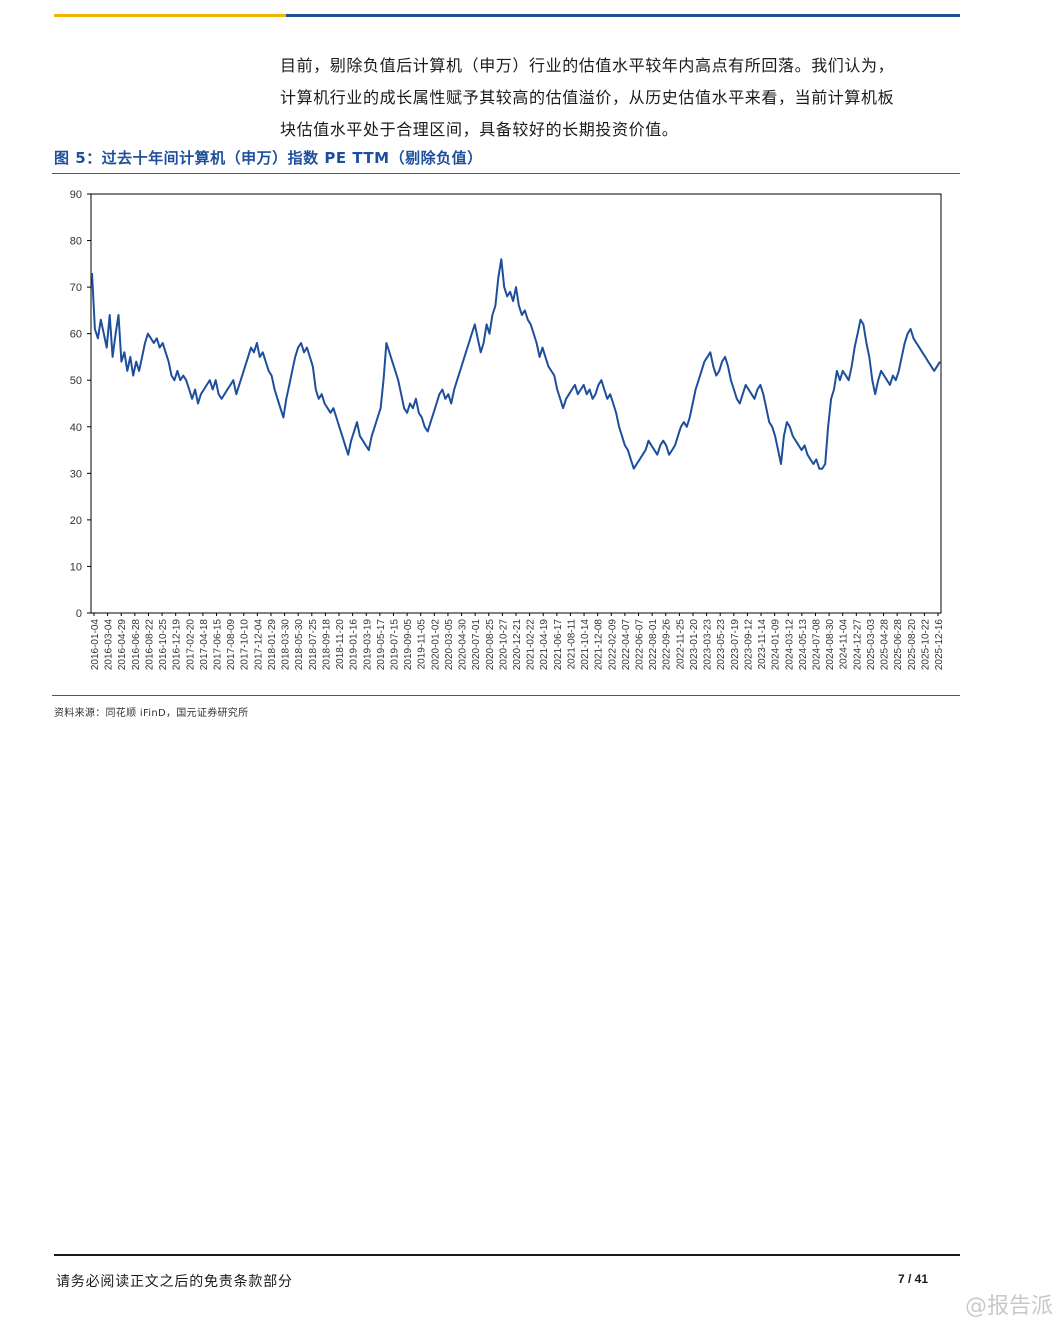 The width and height of the screenshot is (1061, 1320). Describe the element at coordinates (463, 645) in the screenshot. I see `x-tick-label: 2020-04-30` at that location.